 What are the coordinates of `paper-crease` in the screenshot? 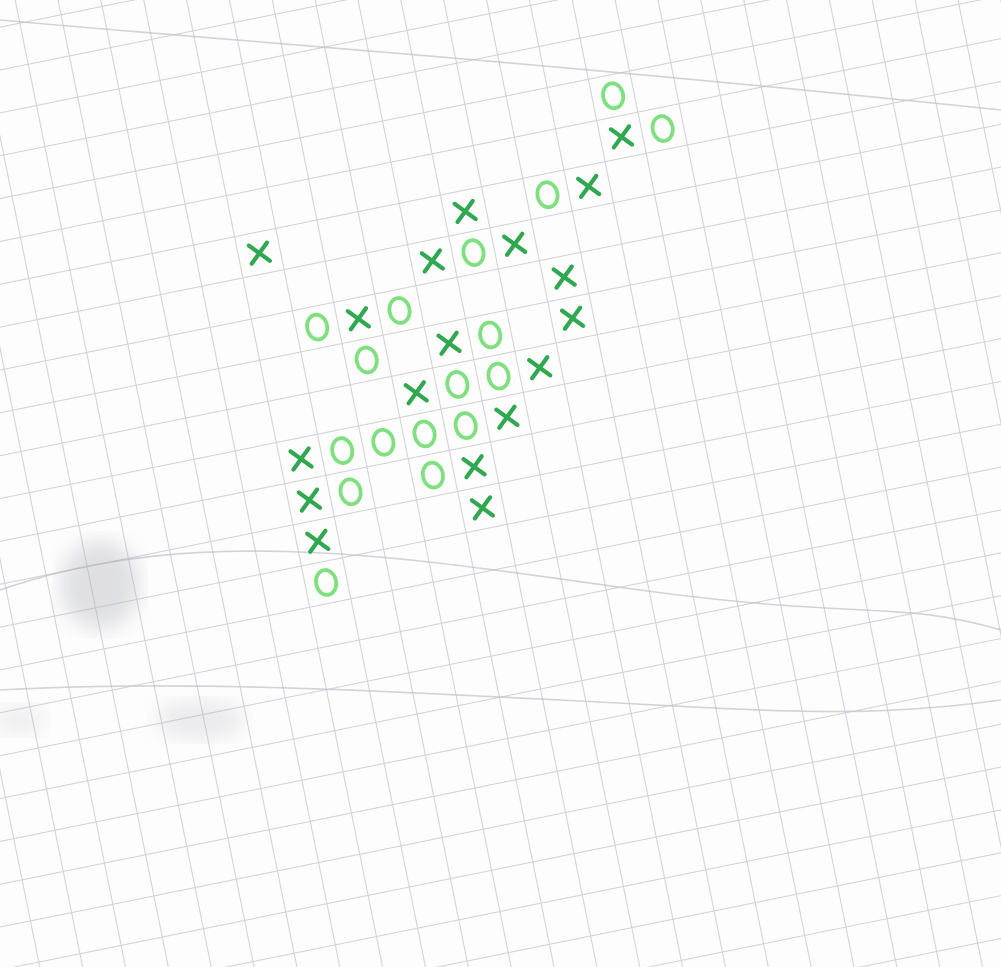 It's located at (500, 699).